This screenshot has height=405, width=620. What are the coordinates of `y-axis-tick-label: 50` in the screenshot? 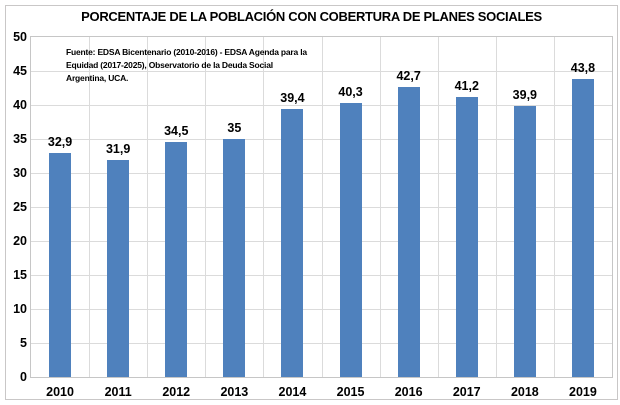 It's located at (20, 36).